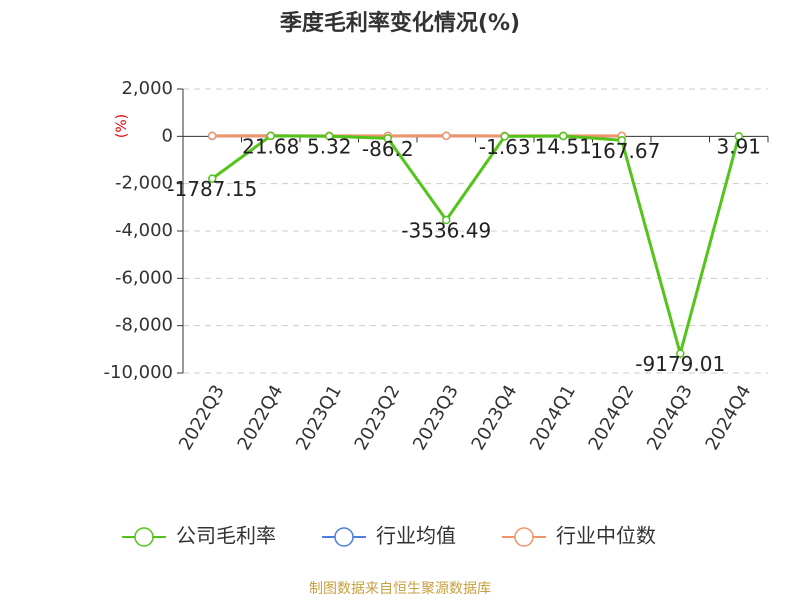 The image size is (800, 600). Describe the element at coordinates (378, 418) in the screenshot. I see `x-tick-label: 2023Q2` at that location.